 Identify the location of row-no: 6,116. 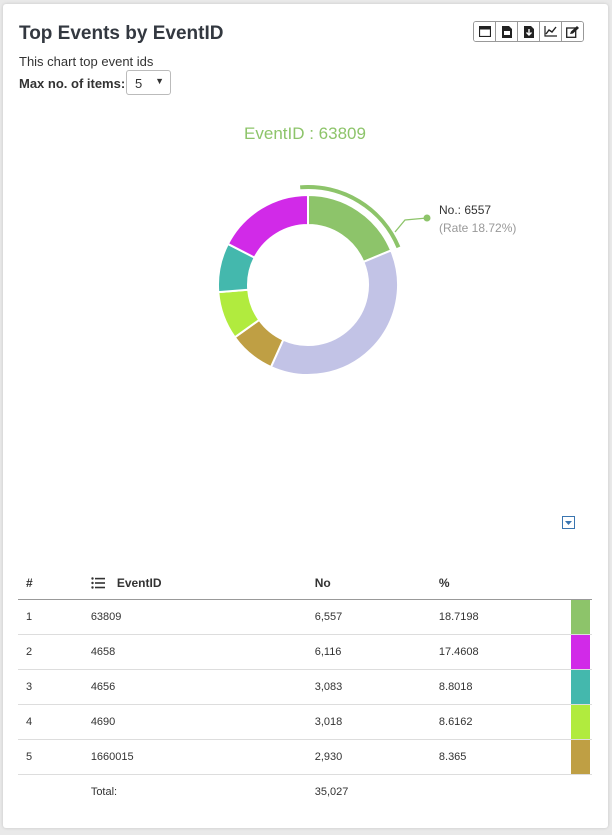
(376, 652).